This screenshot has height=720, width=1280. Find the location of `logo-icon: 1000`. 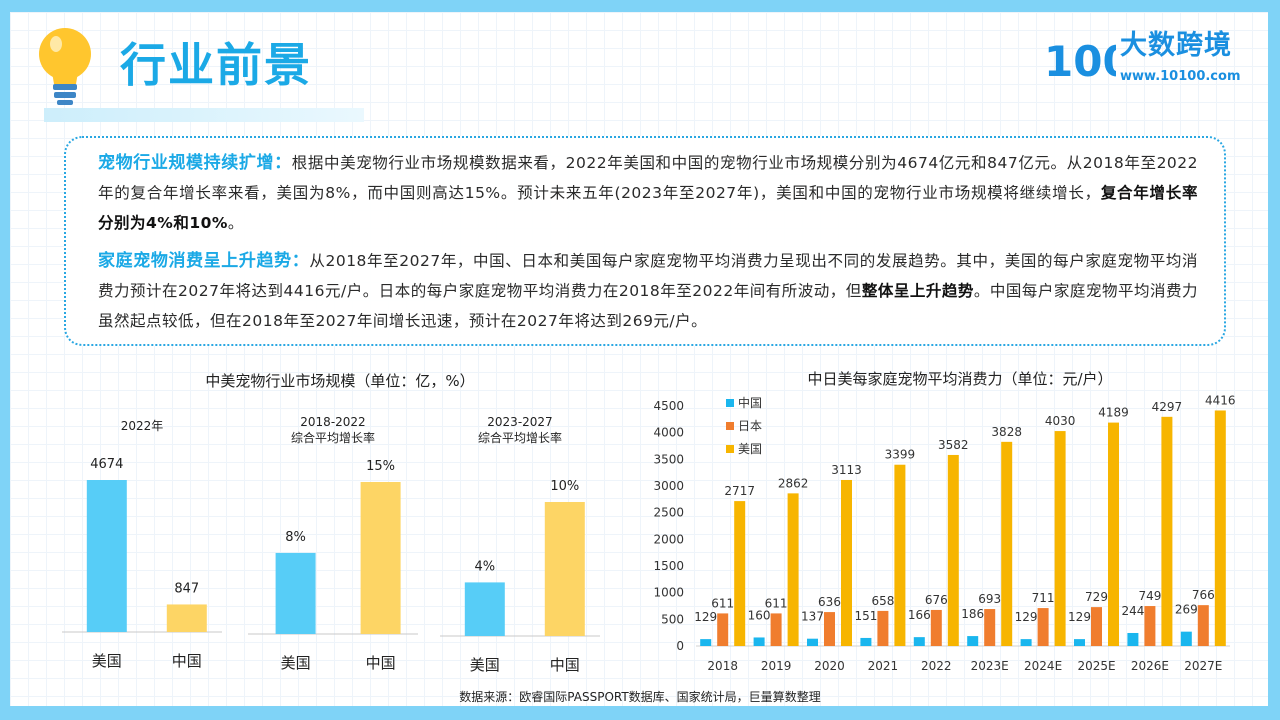

logo-icon: 1000 is located at coordinates (1080, 59).